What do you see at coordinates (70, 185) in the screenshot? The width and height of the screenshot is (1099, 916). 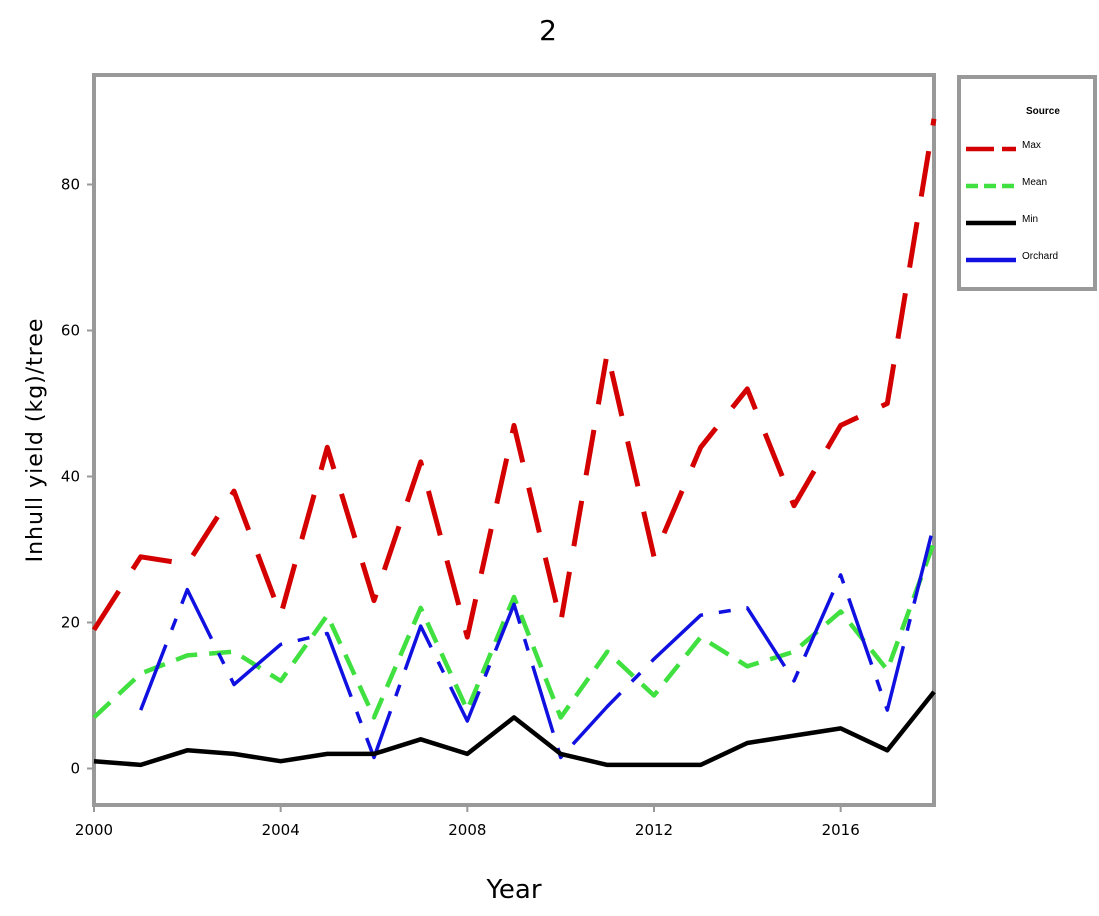 I see `y-tick-label: 80` at bounding box center [70, 185].